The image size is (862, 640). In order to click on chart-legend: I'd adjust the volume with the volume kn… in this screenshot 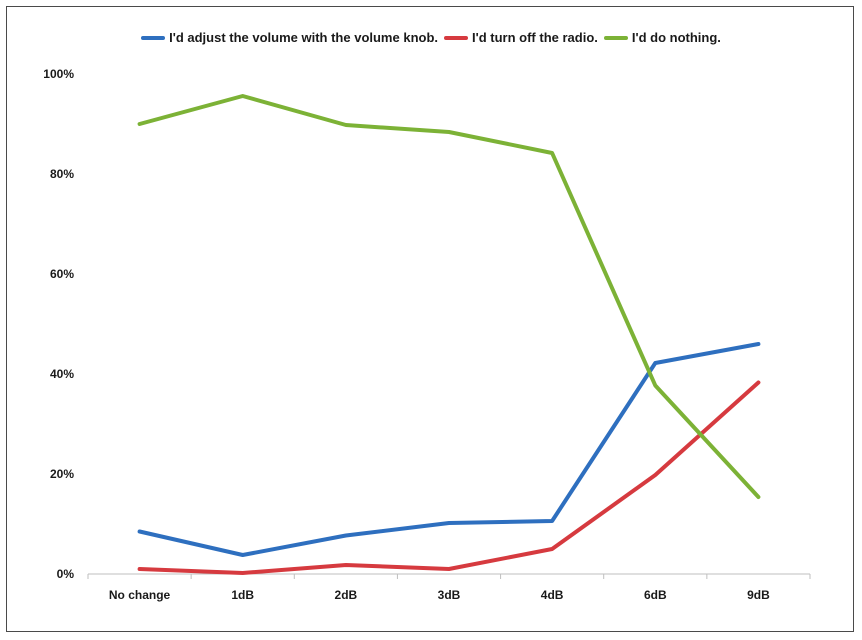, I will do `click(431, 37)`.